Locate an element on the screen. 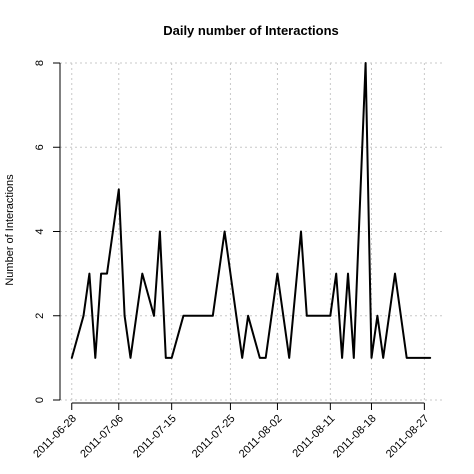 The width and height of the screenshot is (474, 474). y-axis-label: Number of Interactions is located at coordinates (10, 230).